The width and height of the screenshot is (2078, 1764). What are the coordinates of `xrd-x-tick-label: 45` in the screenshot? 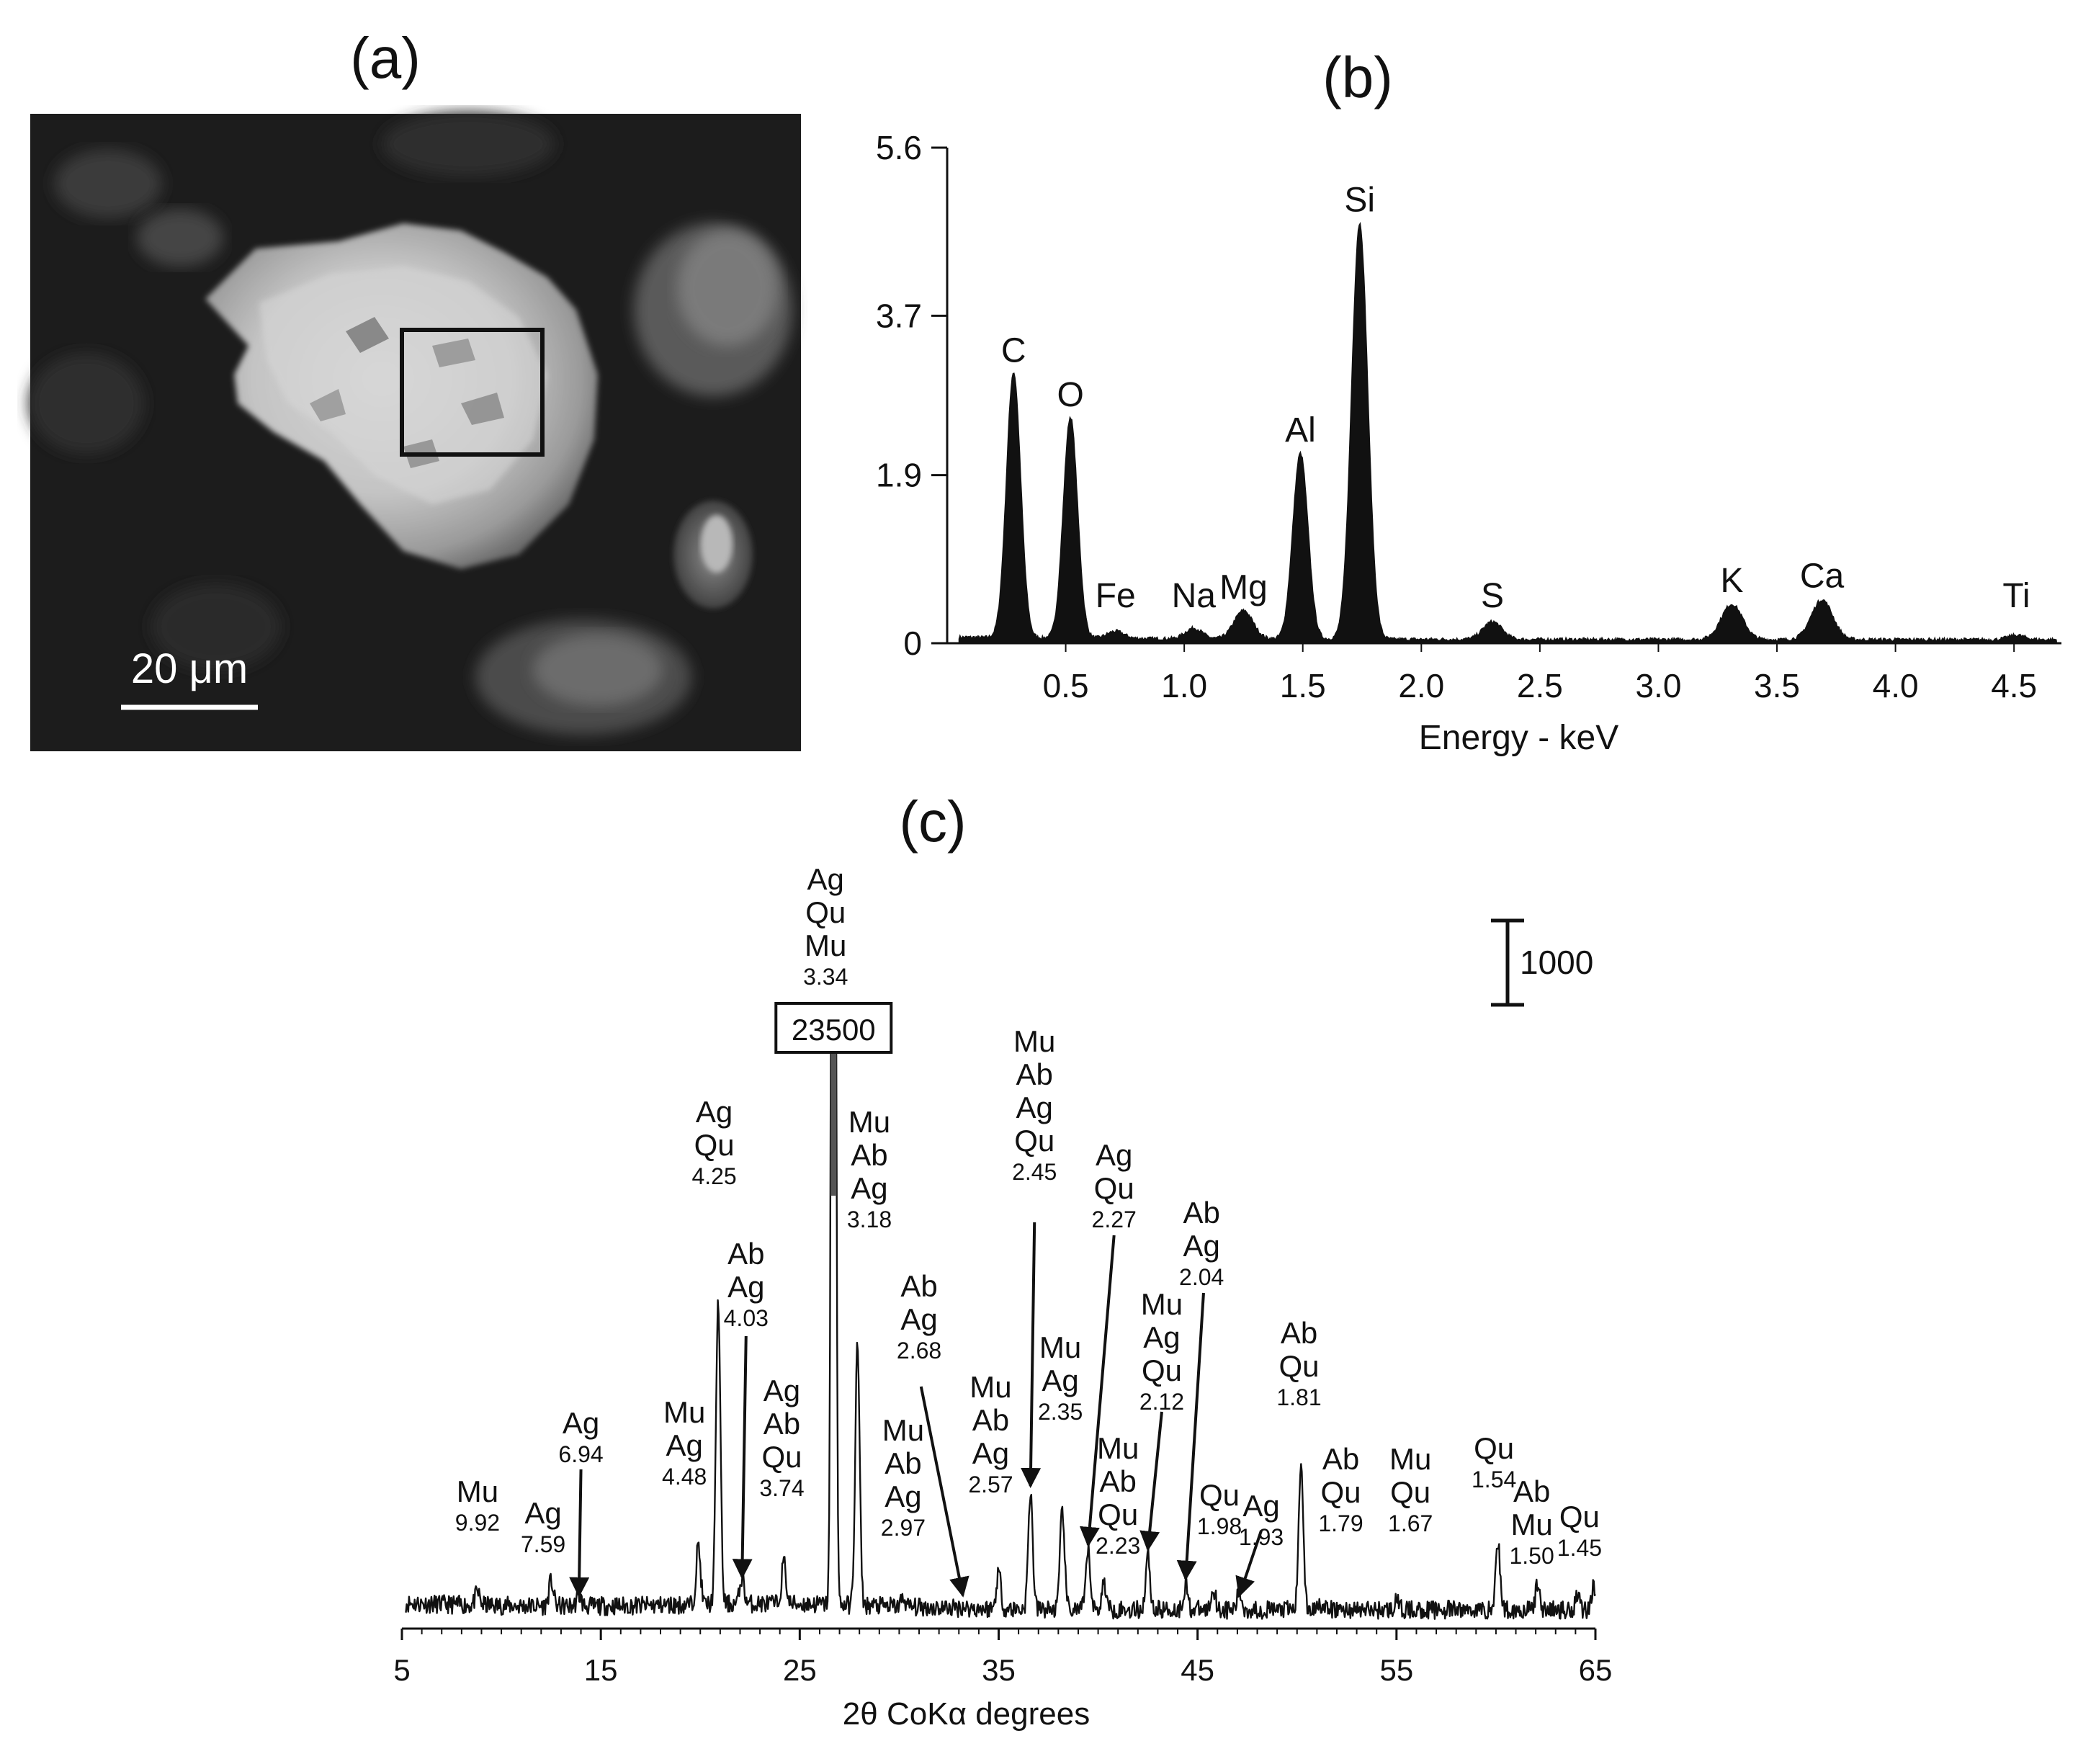 It's located at (1197, 1670).